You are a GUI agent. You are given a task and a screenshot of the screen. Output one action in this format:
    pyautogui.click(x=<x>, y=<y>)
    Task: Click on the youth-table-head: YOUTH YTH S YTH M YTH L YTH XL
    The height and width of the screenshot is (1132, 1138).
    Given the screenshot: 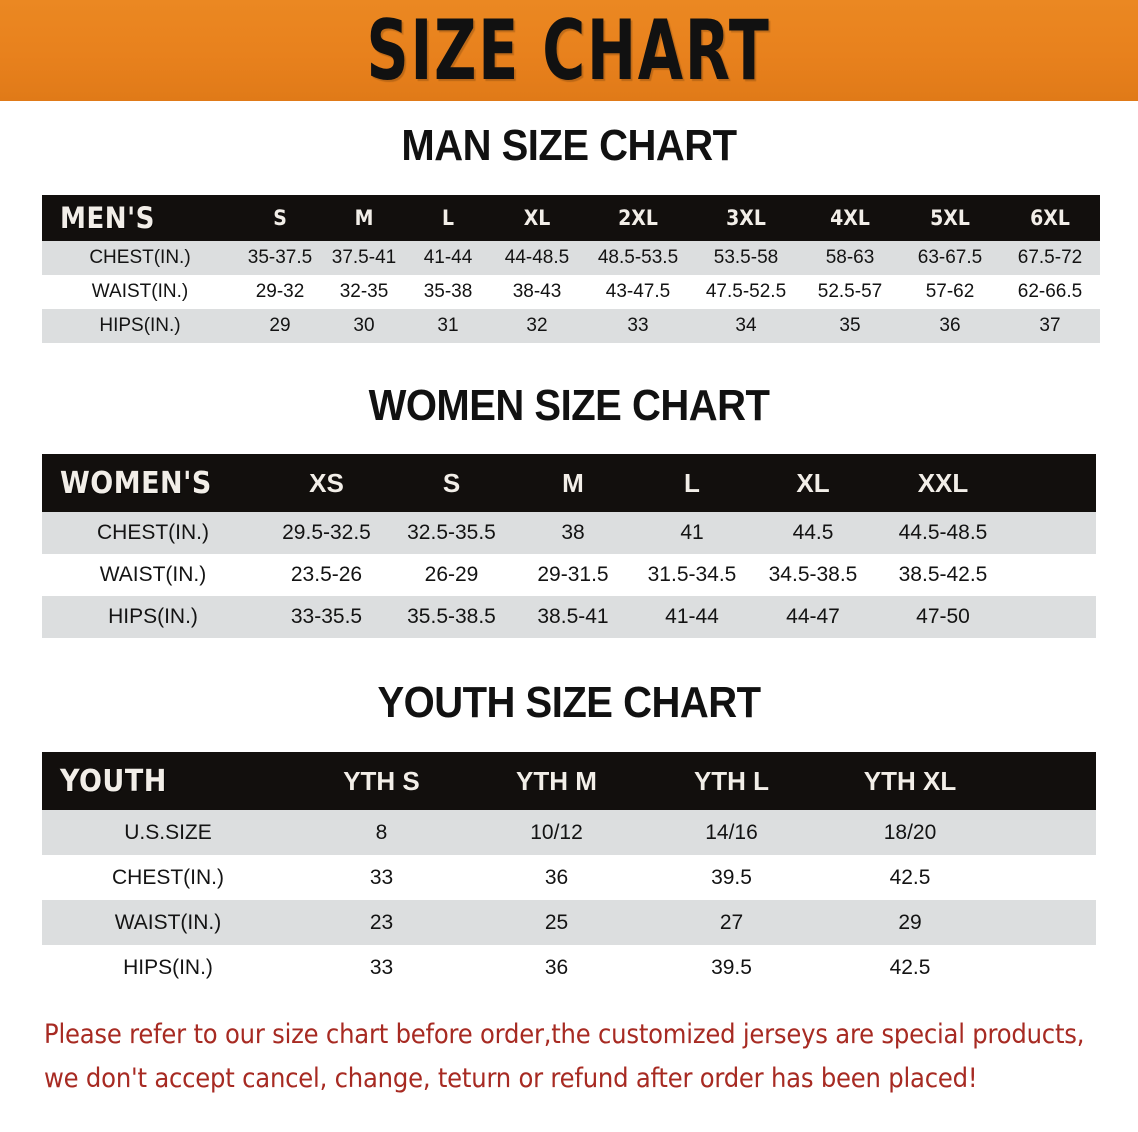 What is the action you would take?
    pyautogui.click(x=569, y=781)
    